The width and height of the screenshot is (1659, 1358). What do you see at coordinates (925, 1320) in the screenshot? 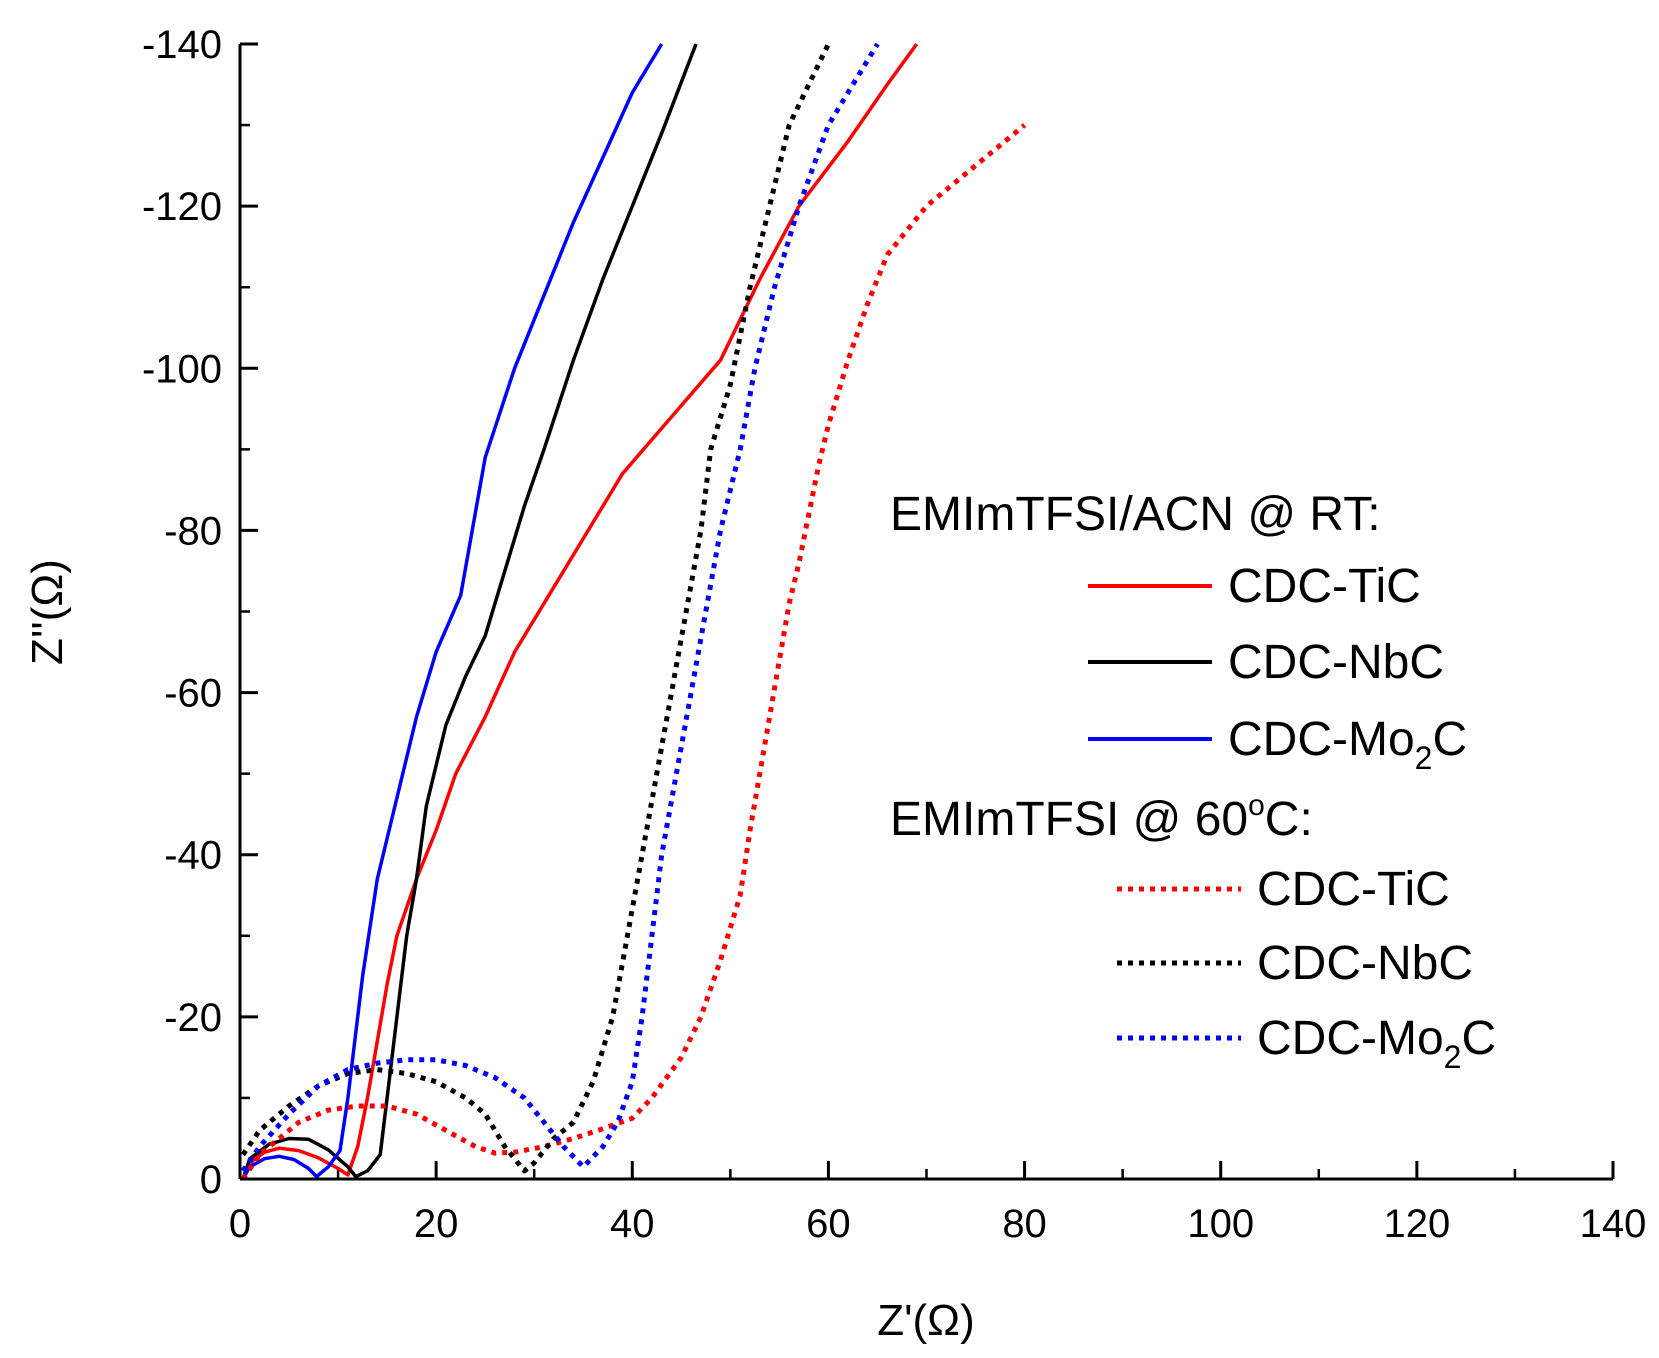
I see `x-axis-title: Z'(Ω)` at bounding box center [925, 1320].